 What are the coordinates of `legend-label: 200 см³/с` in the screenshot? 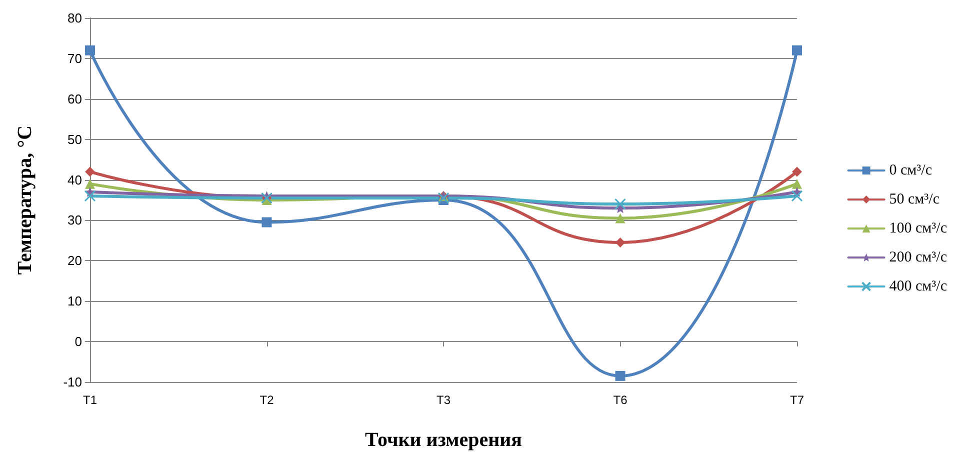 It's located at (918, 258).